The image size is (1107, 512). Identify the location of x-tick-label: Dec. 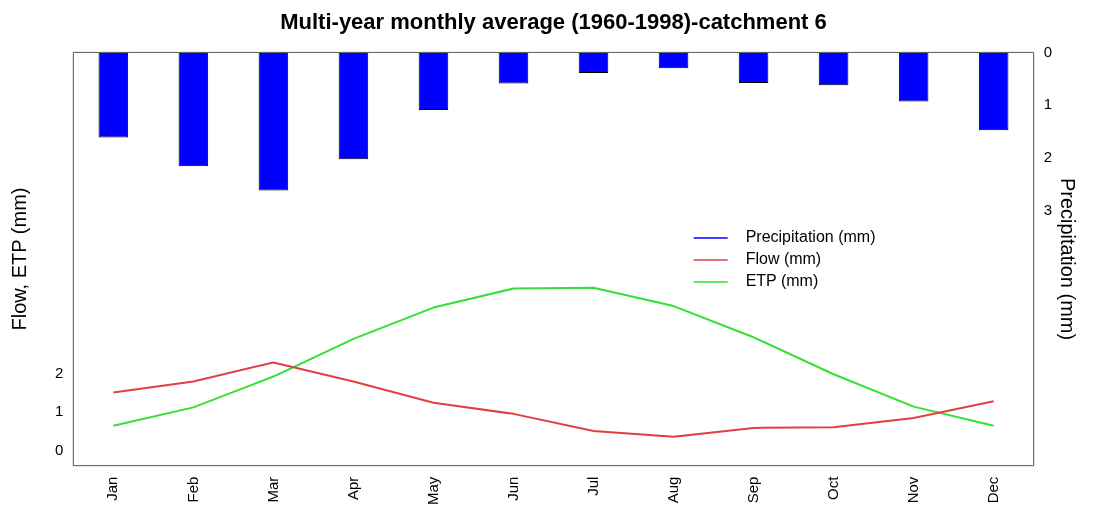
(992, 490).